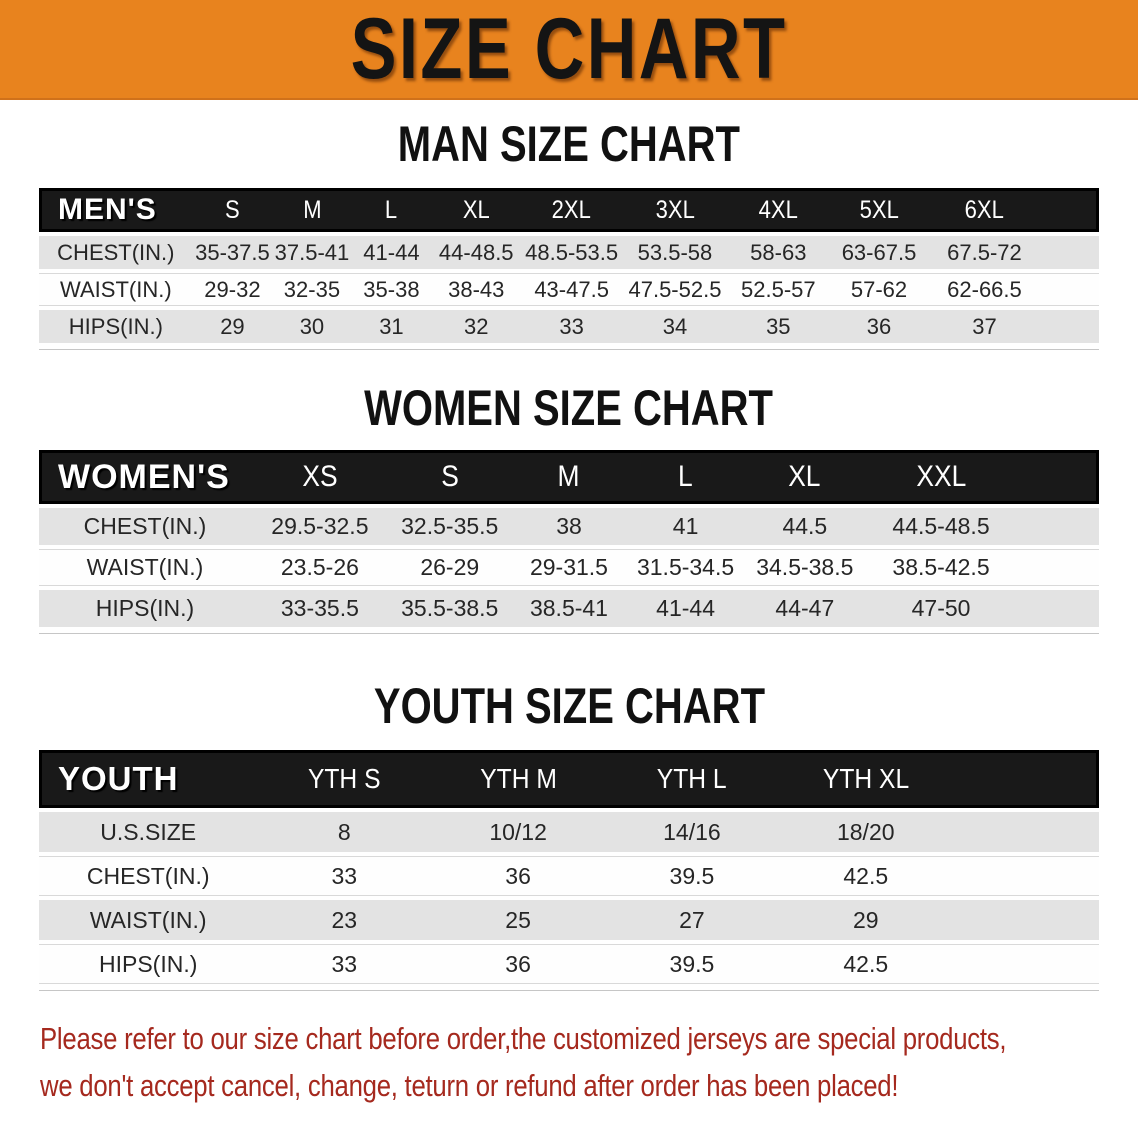  Describe the element at coordinates (518, 920) in the screenshot. I see `measurement-cell: 25` at that location.